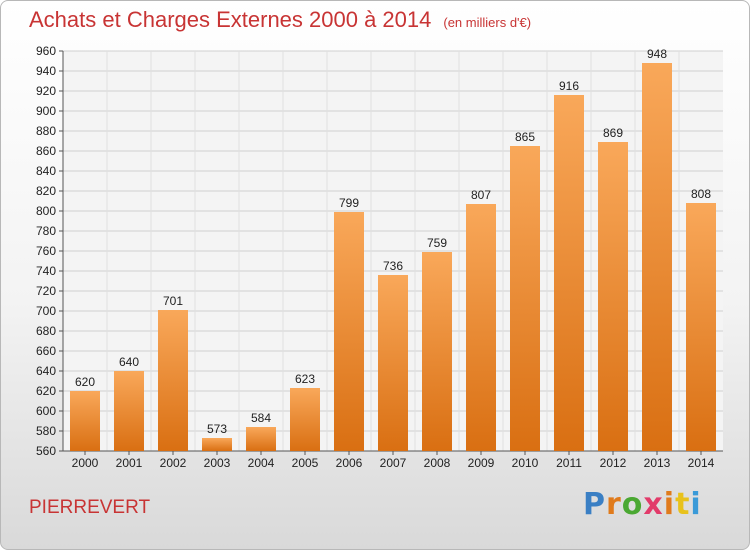 This screenshot has width=750, height=550. Describe the element at coordinates (85, 382) in the screenshot. I see `bar-value-label: 620` at that location.